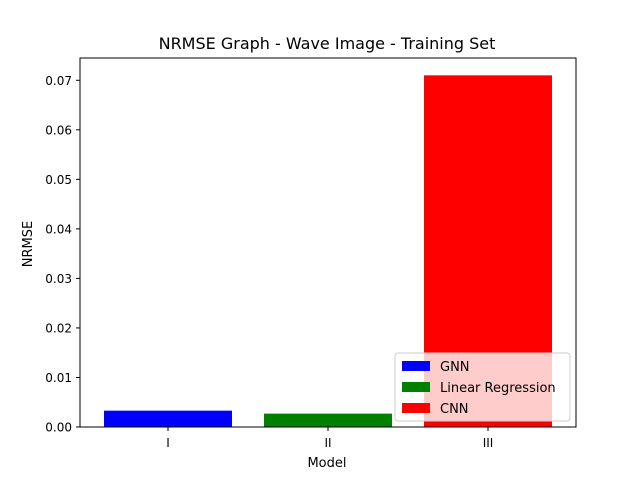 Image resolution: width=640 pixels, height=484 pixels. What do you see at coordinates (58, 81) in the screenshot?
I see `y-tick-label: 0.07` at bounding box center [58, 81].